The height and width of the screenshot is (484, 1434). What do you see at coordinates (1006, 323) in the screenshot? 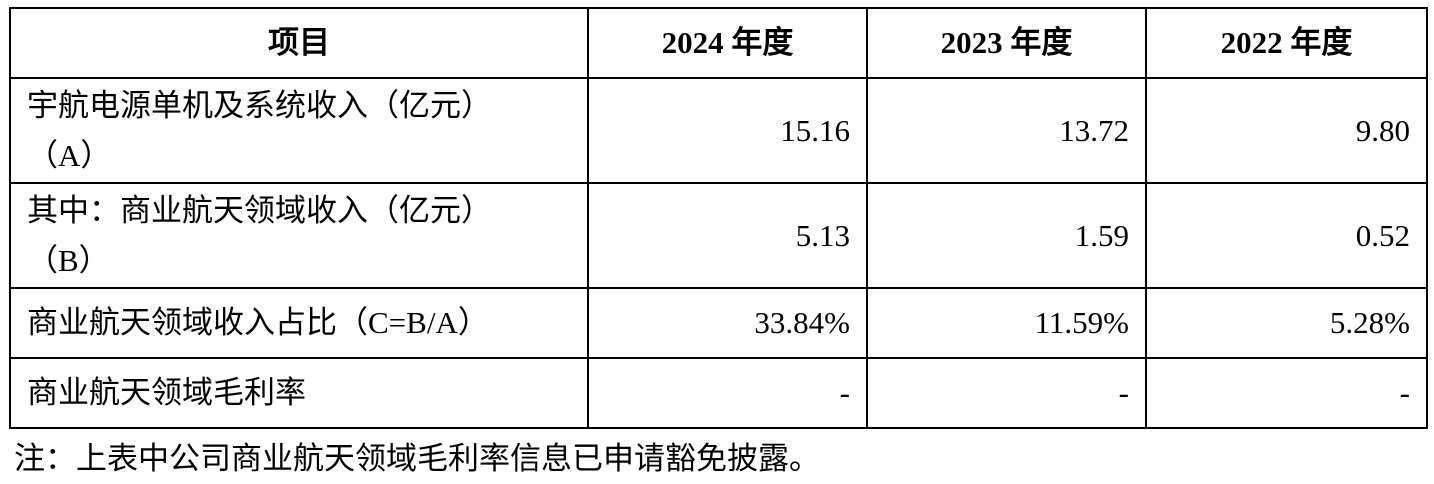
I see `value-cell: 11.59%` at bounding box center [1006, 323].